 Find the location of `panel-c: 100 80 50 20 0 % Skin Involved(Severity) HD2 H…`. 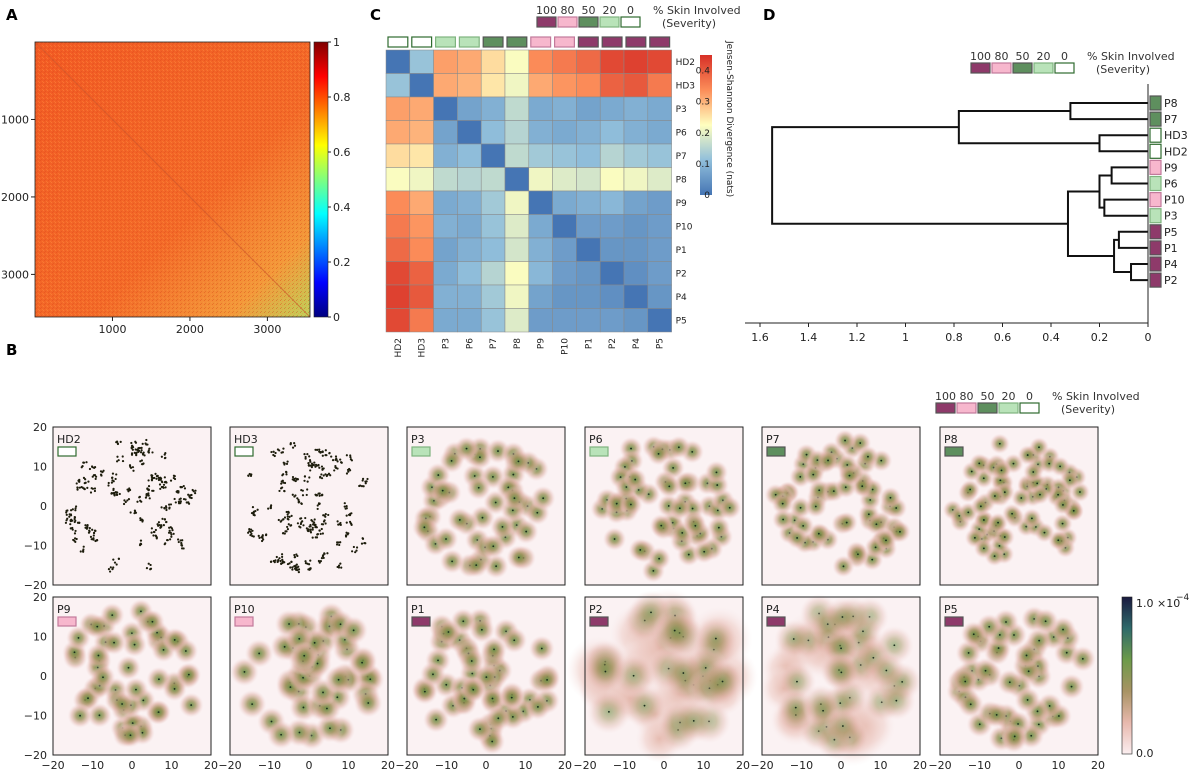

panel-c: 100 80 50 20 0 % Skin Involved(Severity) HD2 H… is located at coordinates (563, 180).